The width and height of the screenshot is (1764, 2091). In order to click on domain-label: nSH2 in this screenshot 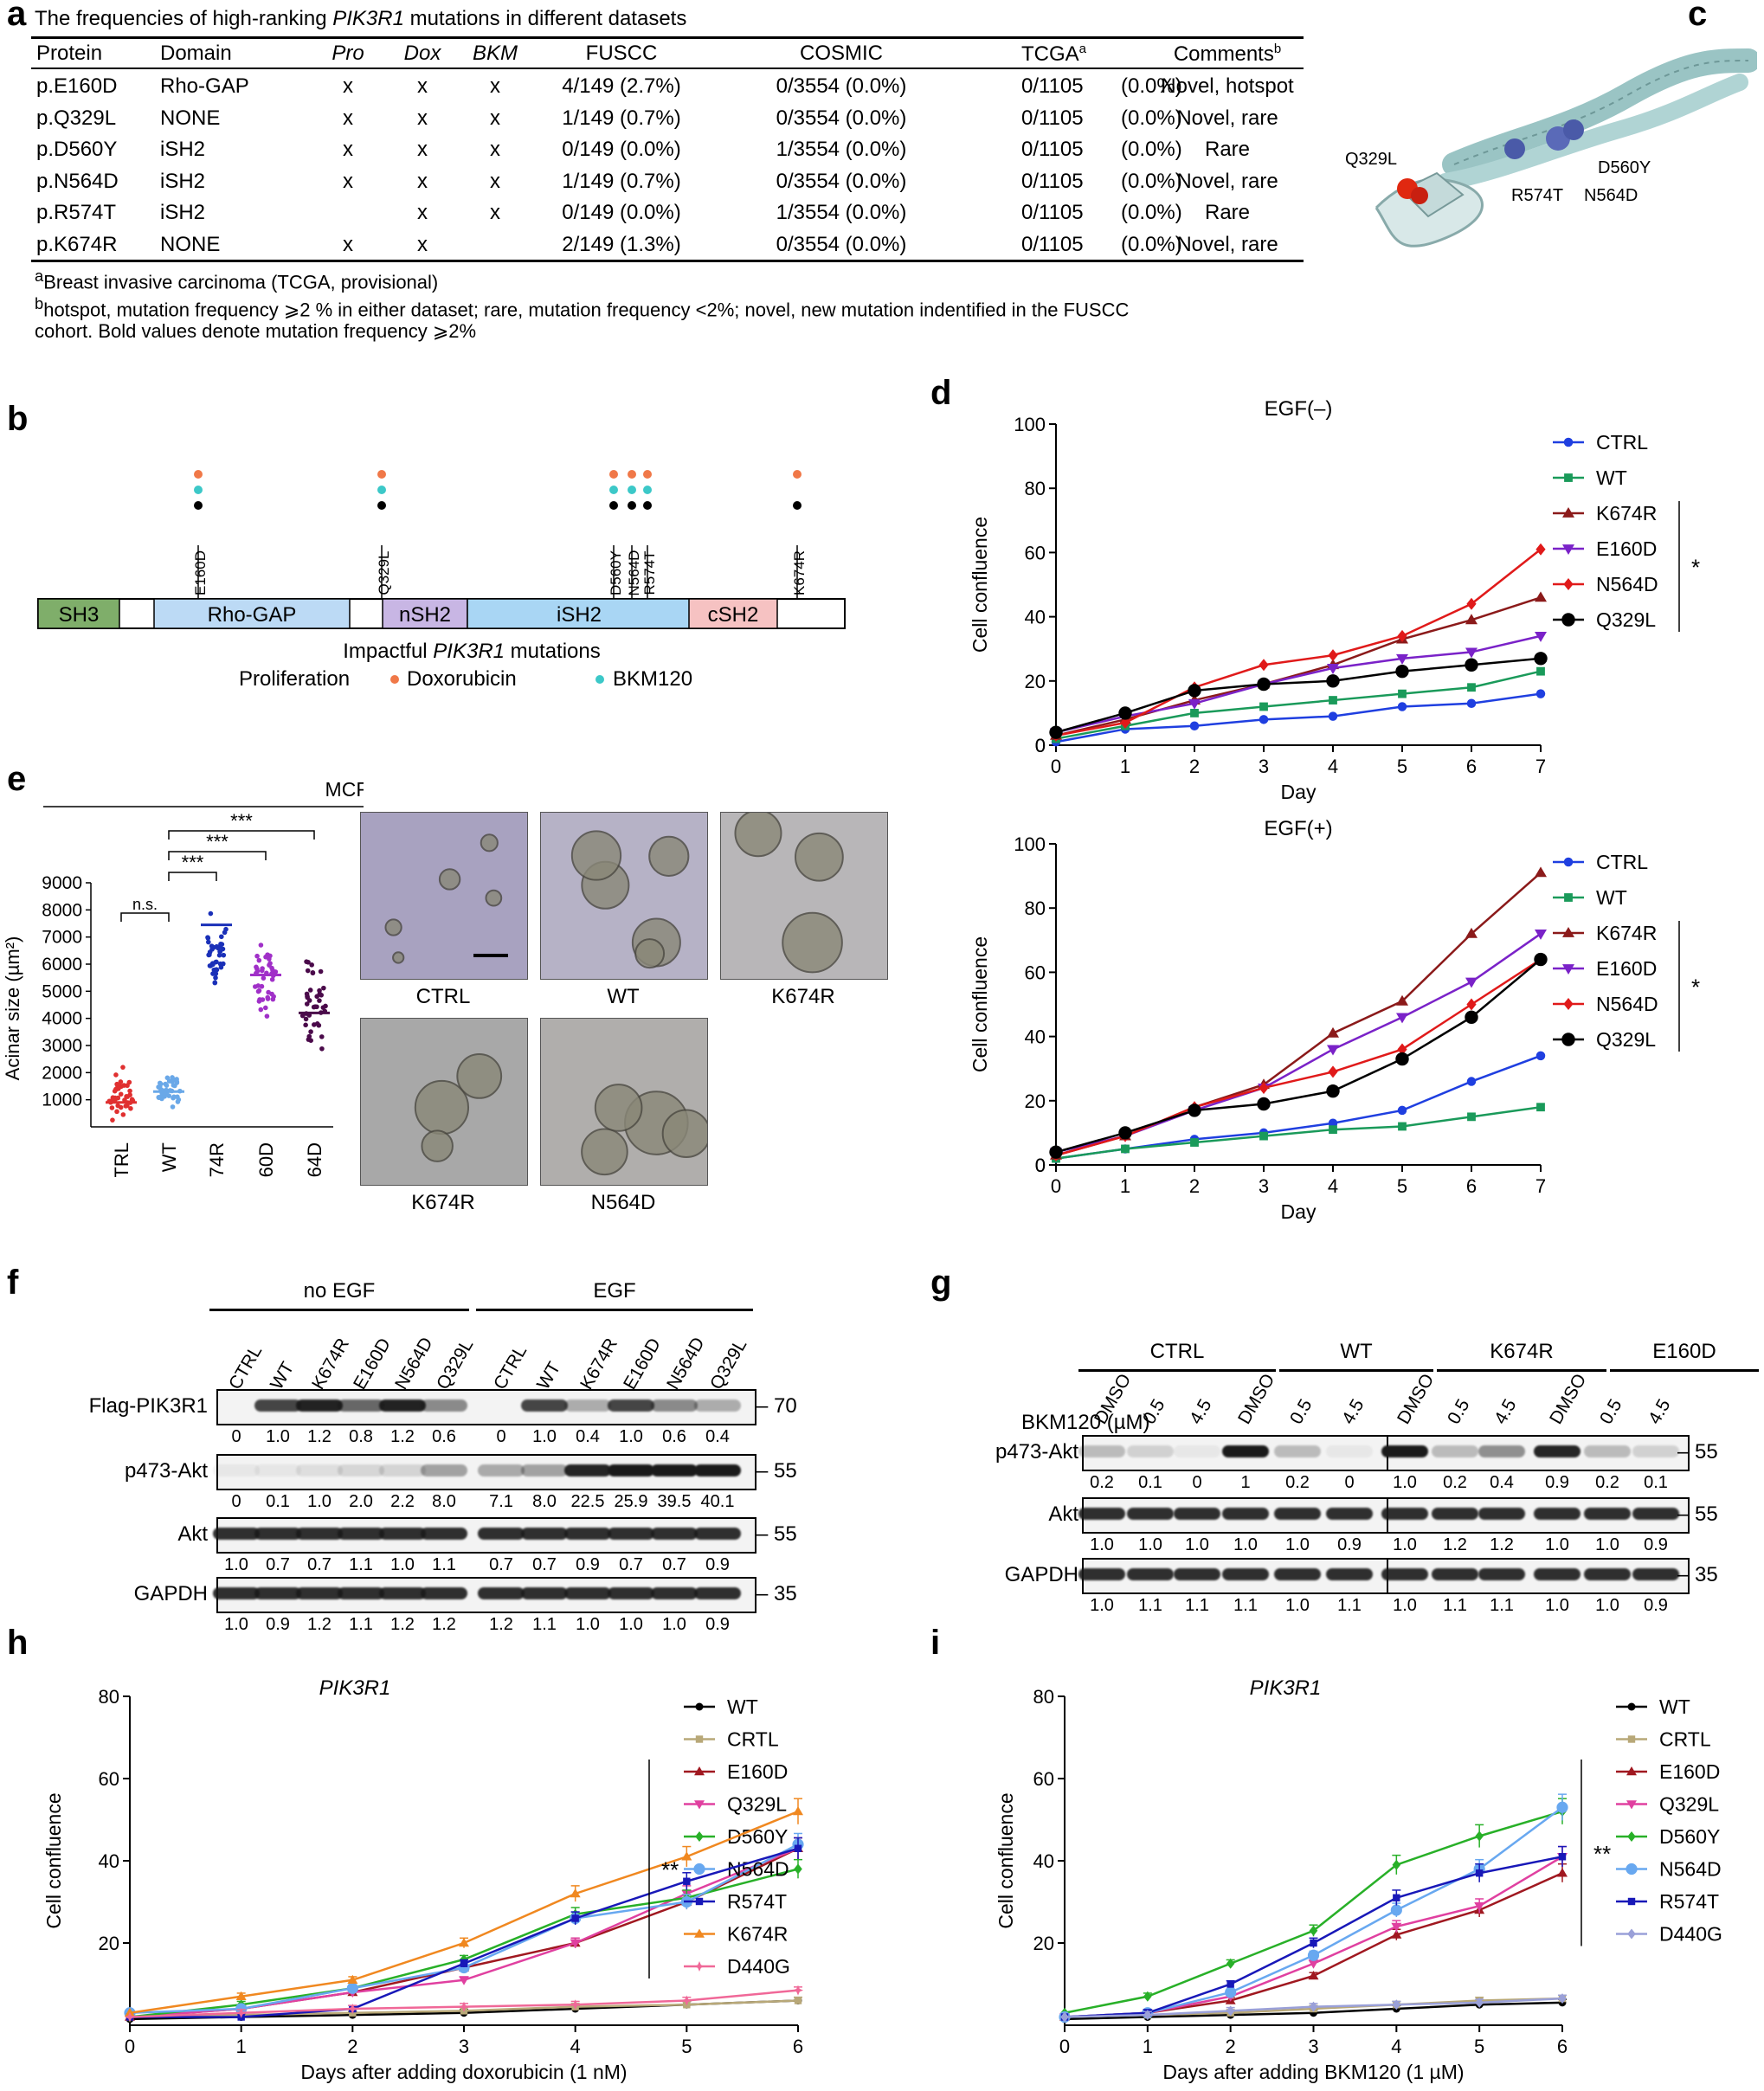, I will do `click(425, 615)`.